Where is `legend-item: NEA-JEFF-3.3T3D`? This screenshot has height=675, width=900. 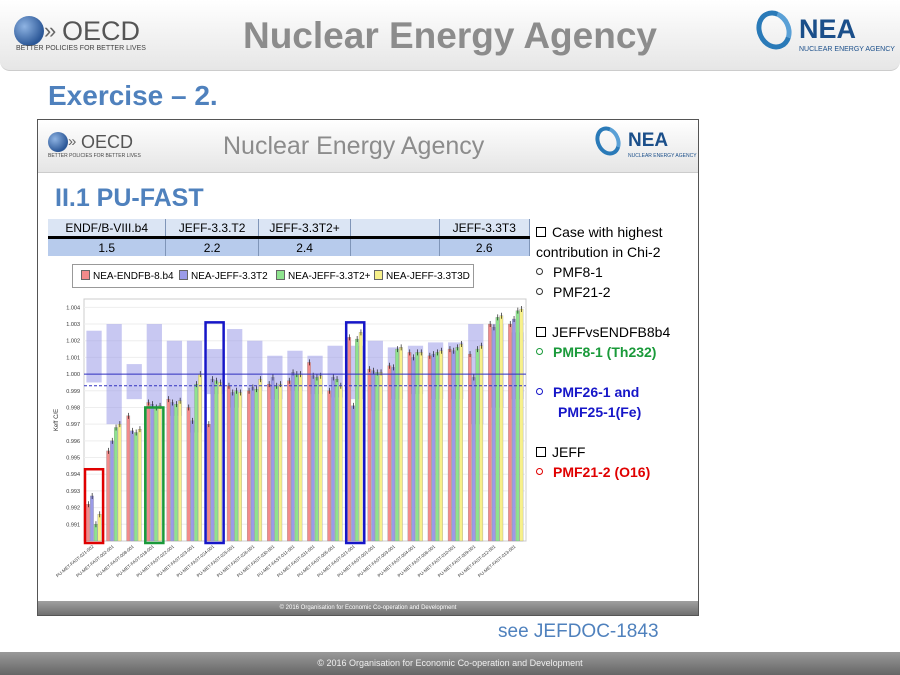 legend-item: NEA-JEFF-3.3T3D is located at coordinates (422, 276).